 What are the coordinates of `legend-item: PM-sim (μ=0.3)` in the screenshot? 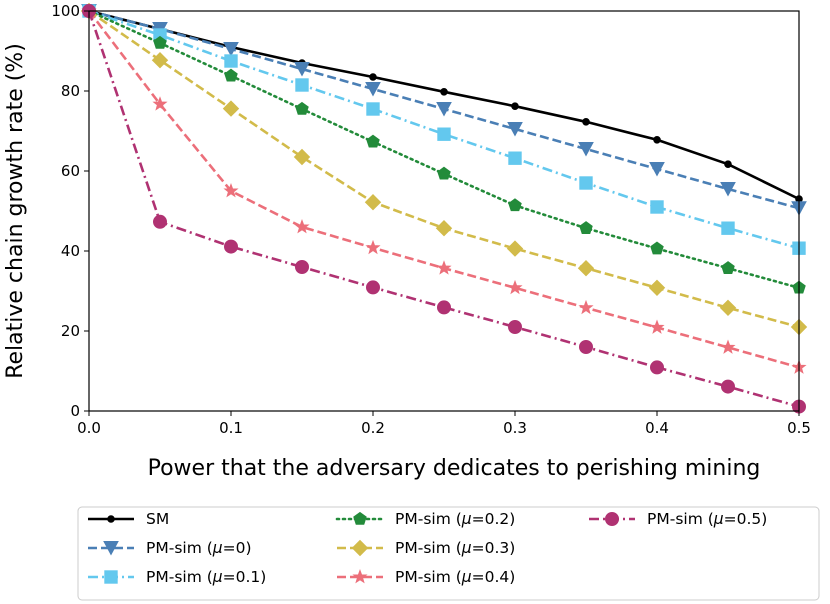 It's located at (426, 548).